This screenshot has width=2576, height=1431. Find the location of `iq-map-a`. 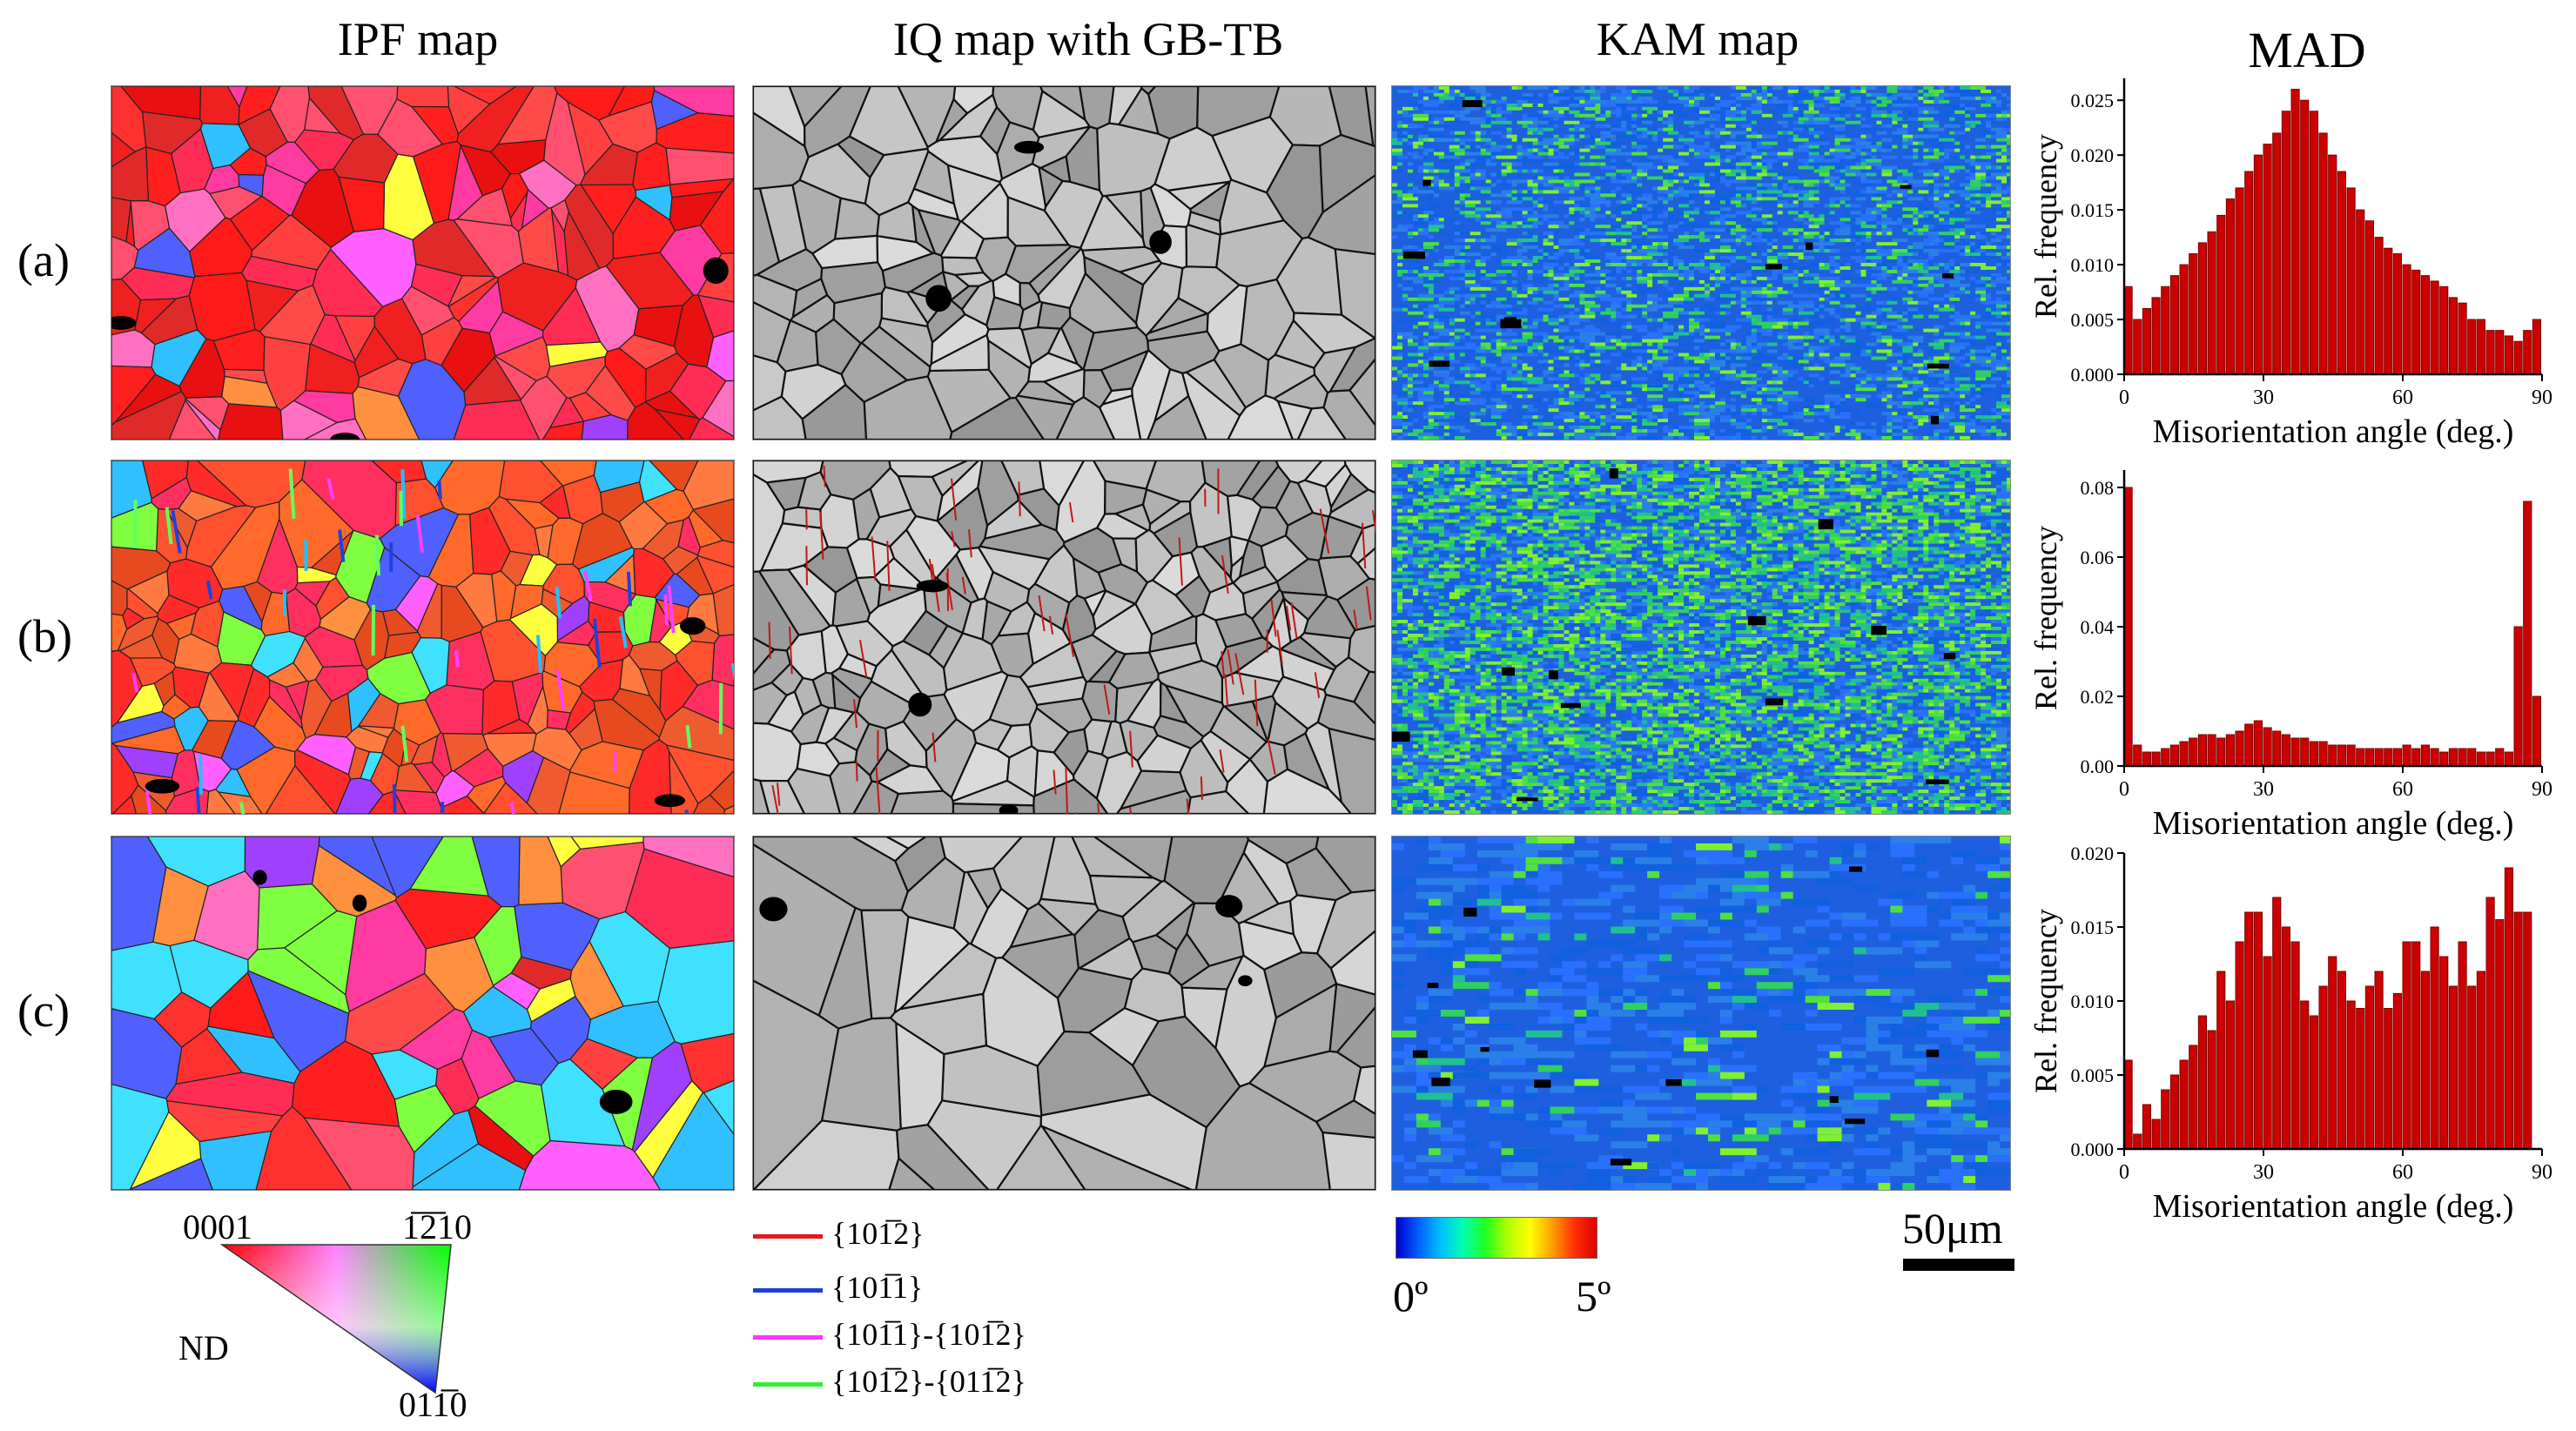

iq-map-a is located at coordinates (1064, 262).